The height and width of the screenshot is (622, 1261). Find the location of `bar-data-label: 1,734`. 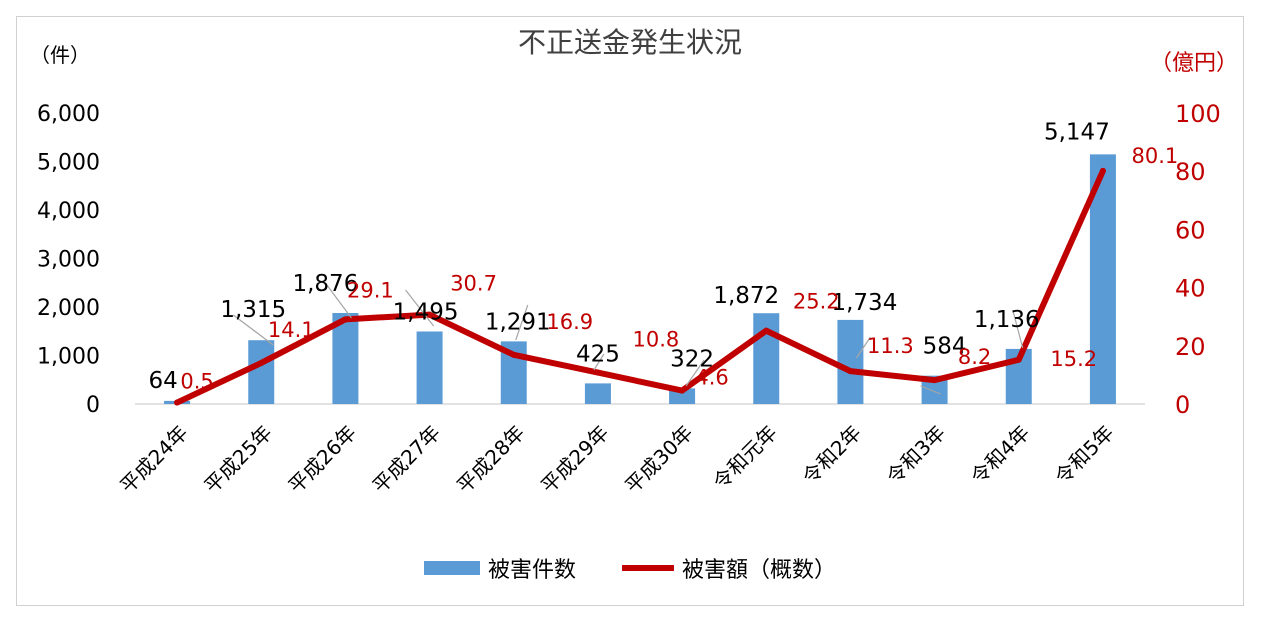

bar-data-label: 1,734 is located at coordinates (864, 303).